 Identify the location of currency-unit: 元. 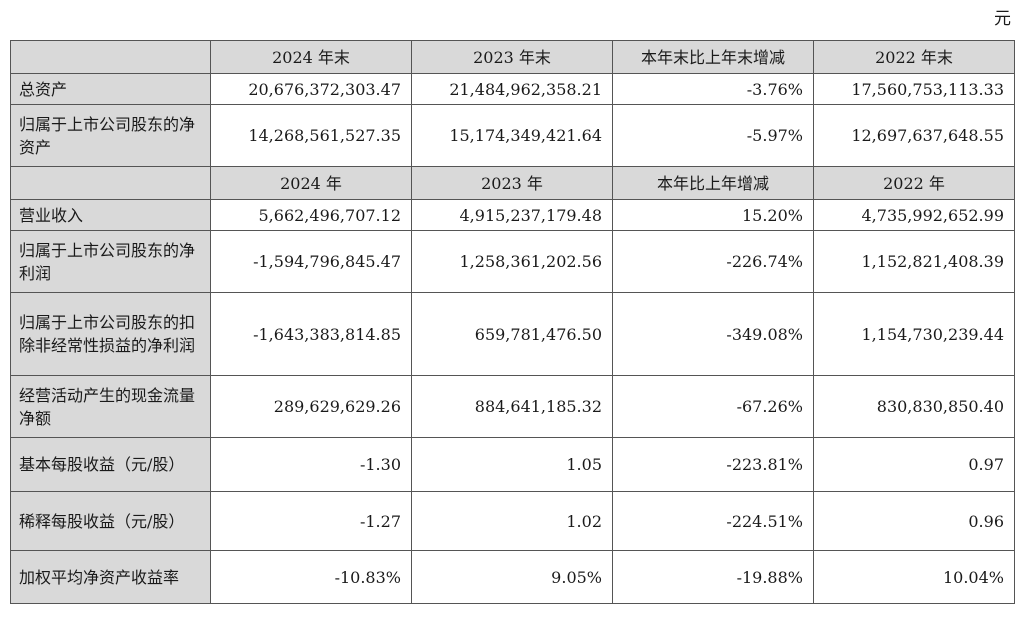
(1002, 19).